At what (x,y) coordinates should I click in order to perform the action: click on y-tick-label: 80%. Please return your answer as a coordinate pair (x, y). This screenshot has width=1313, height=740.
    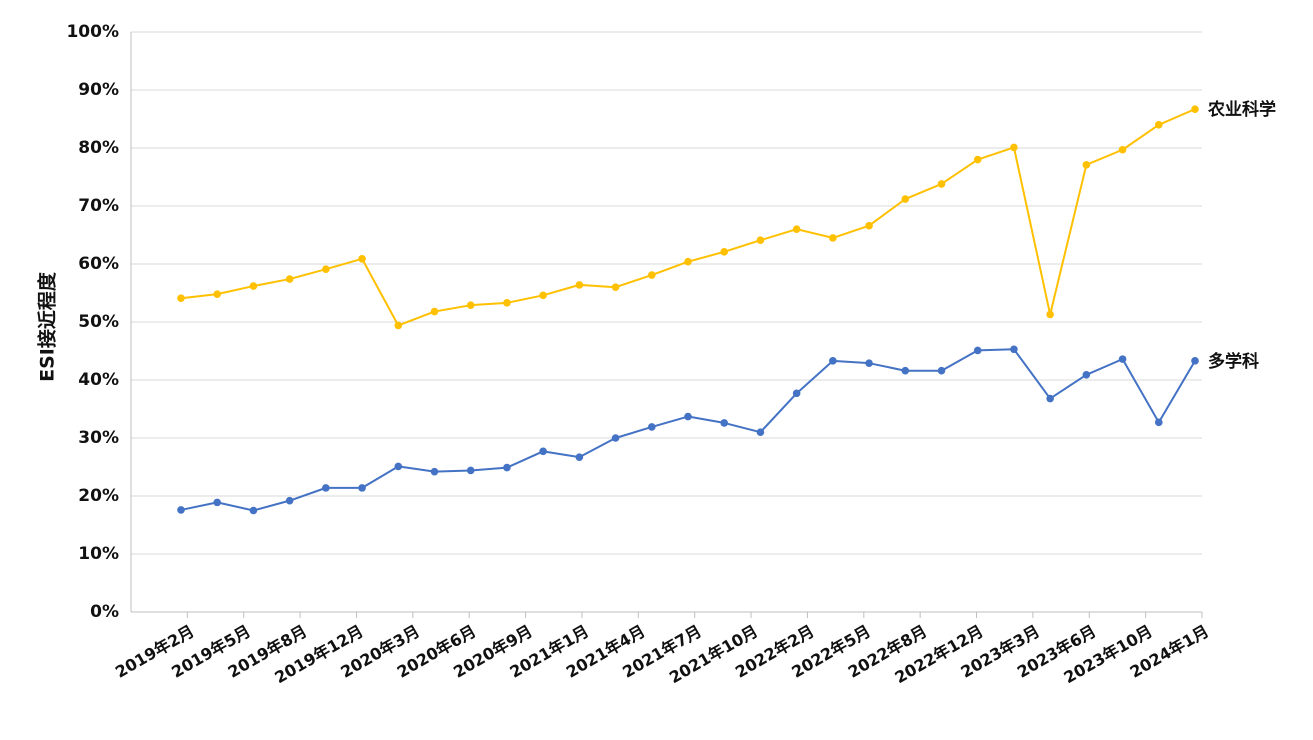
    Looking at the image, I should click on (98, 148).